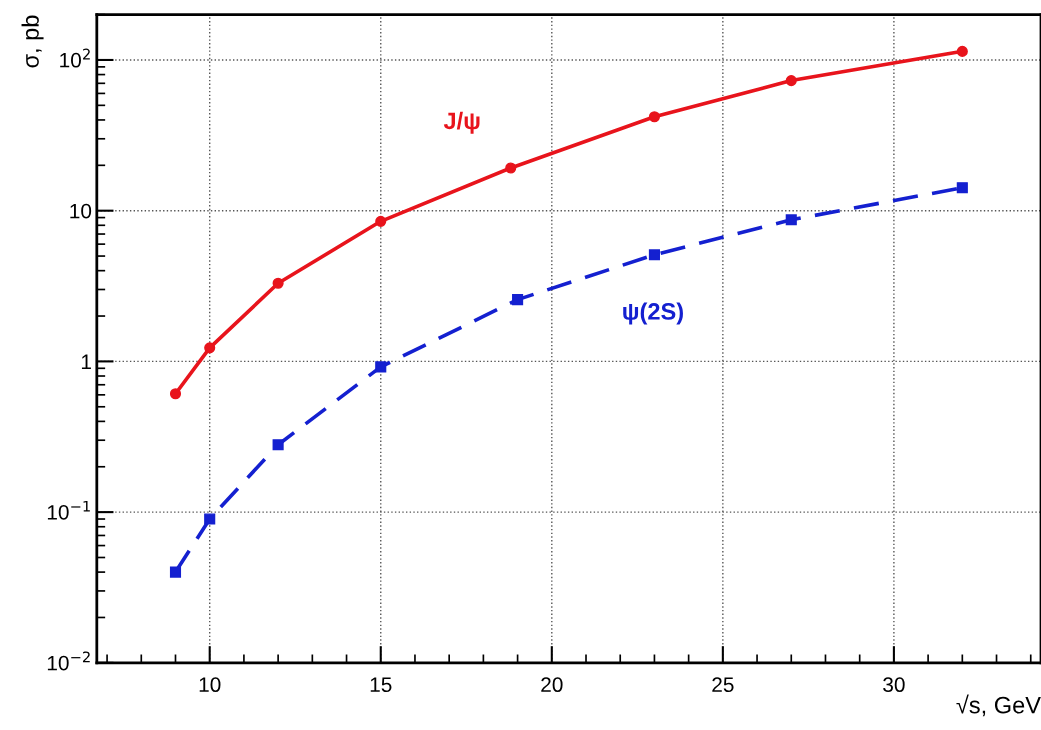 Image resolution: width=1041 pixels, height=730 pixels. What do you see at coordinates (86, 361) in the screenshot?
I see `y-tick-label: 1` at bounding box center [86, 361].